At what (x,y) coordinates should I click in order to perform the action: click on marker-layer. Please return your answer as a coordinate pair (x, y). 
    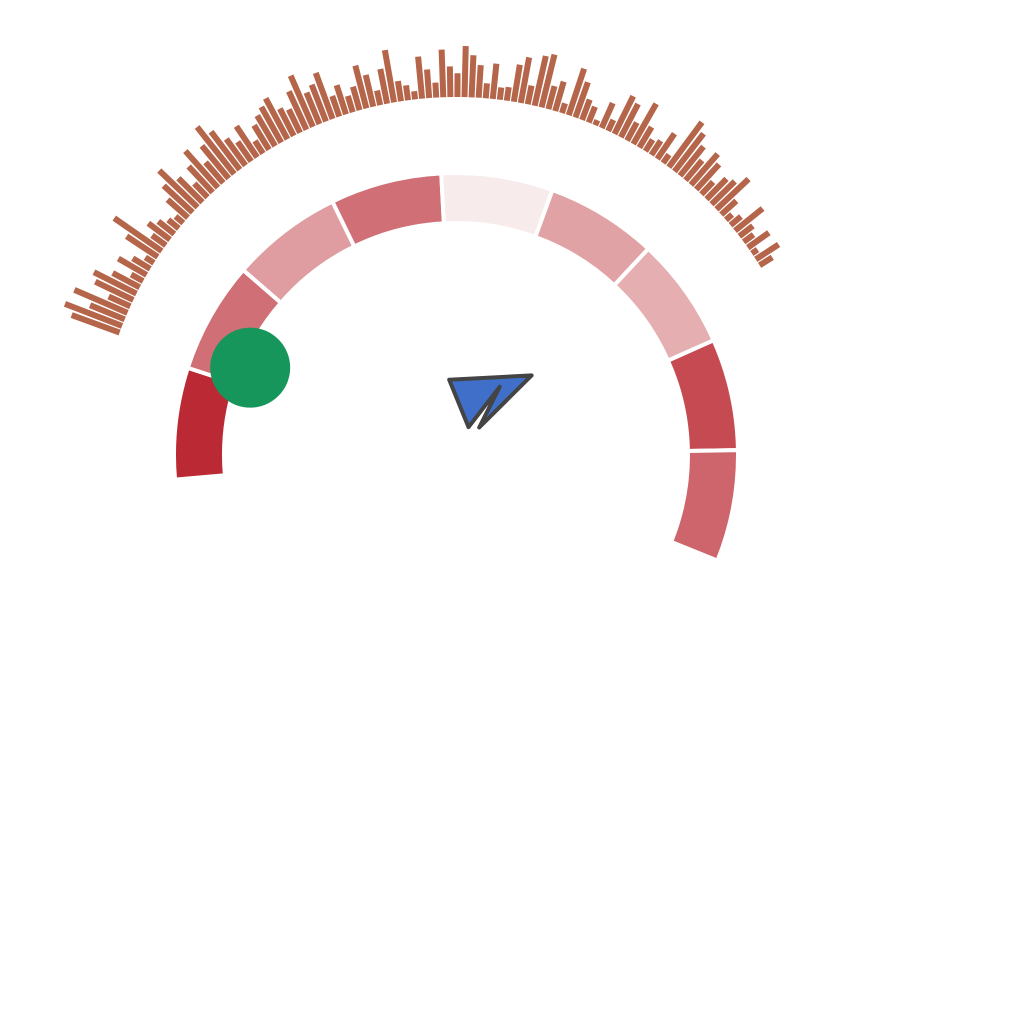
    Looking at the image, I should click on (250, 367).